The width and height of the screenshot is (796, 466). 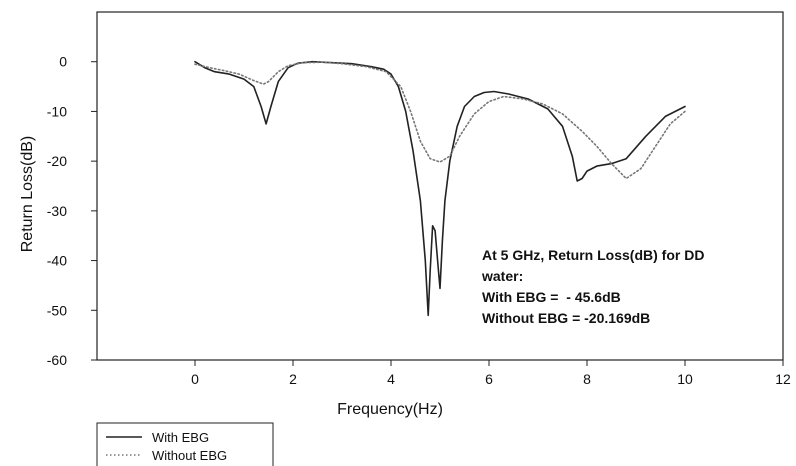 I want to click on annotation-line-4: Without EBG = -20.169dB, so click(x=566, y=318).